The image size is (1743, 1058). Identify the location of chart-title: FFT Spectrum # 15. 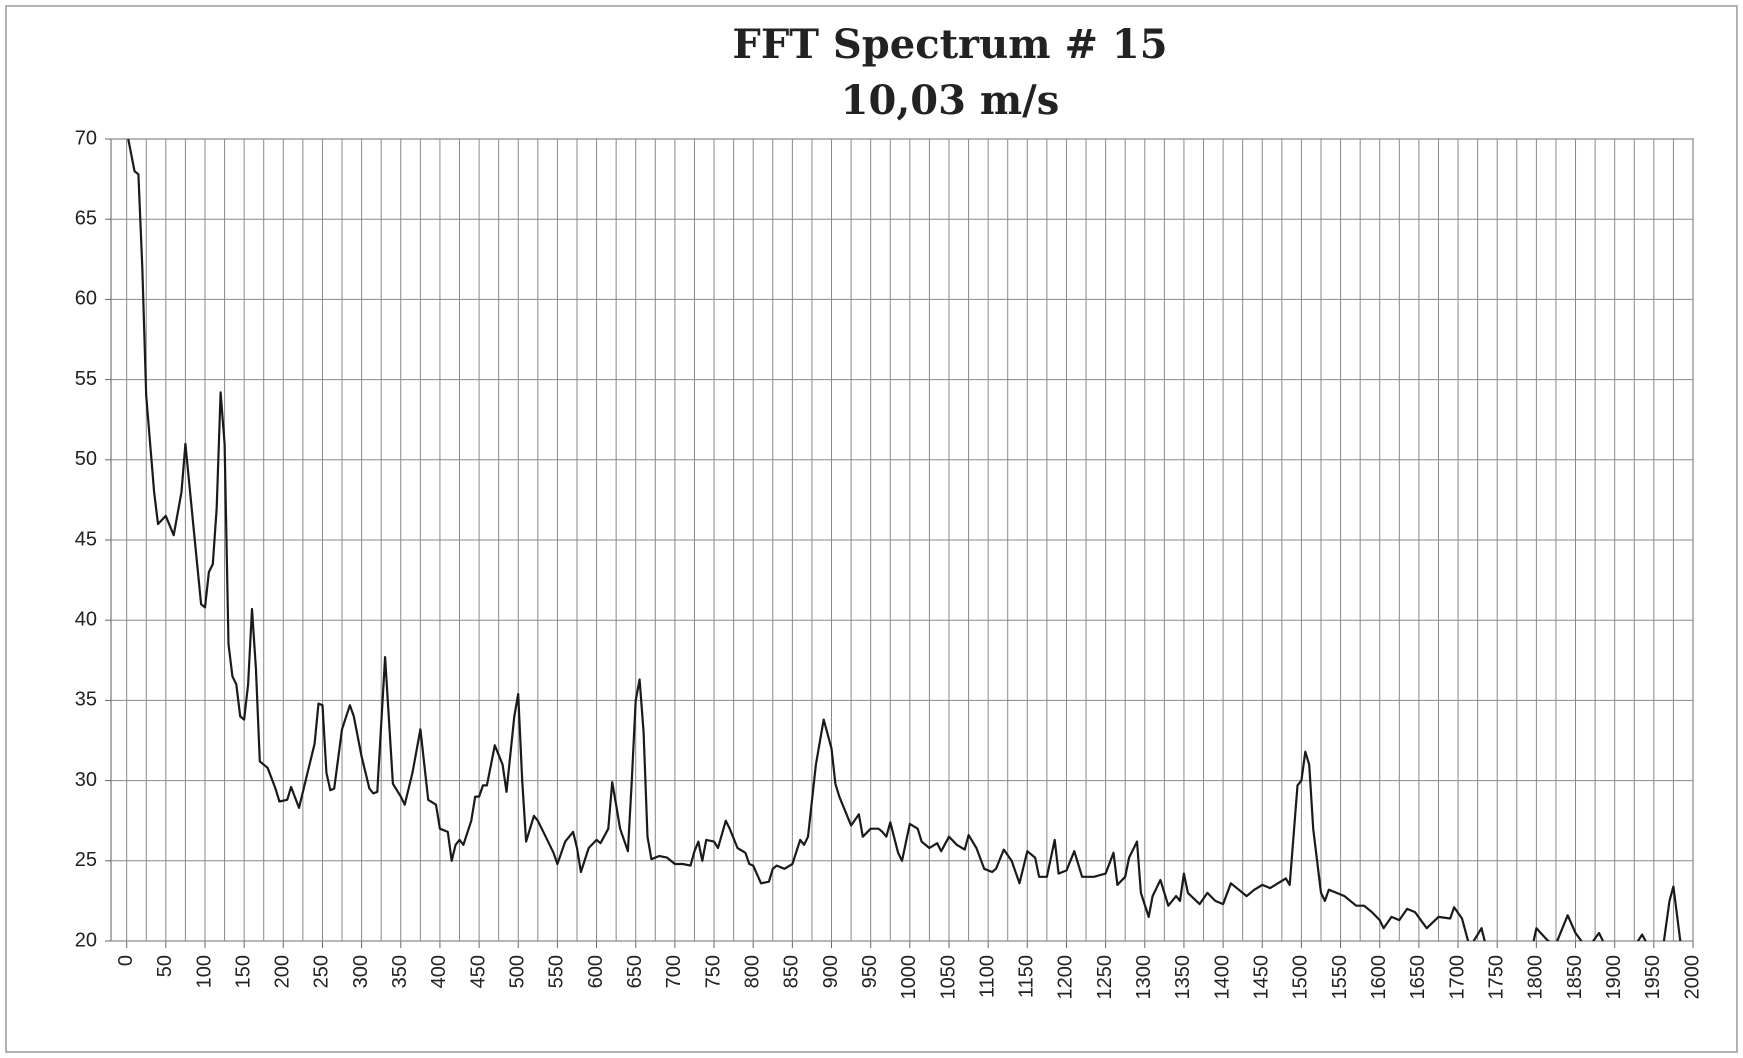
(949, 44).